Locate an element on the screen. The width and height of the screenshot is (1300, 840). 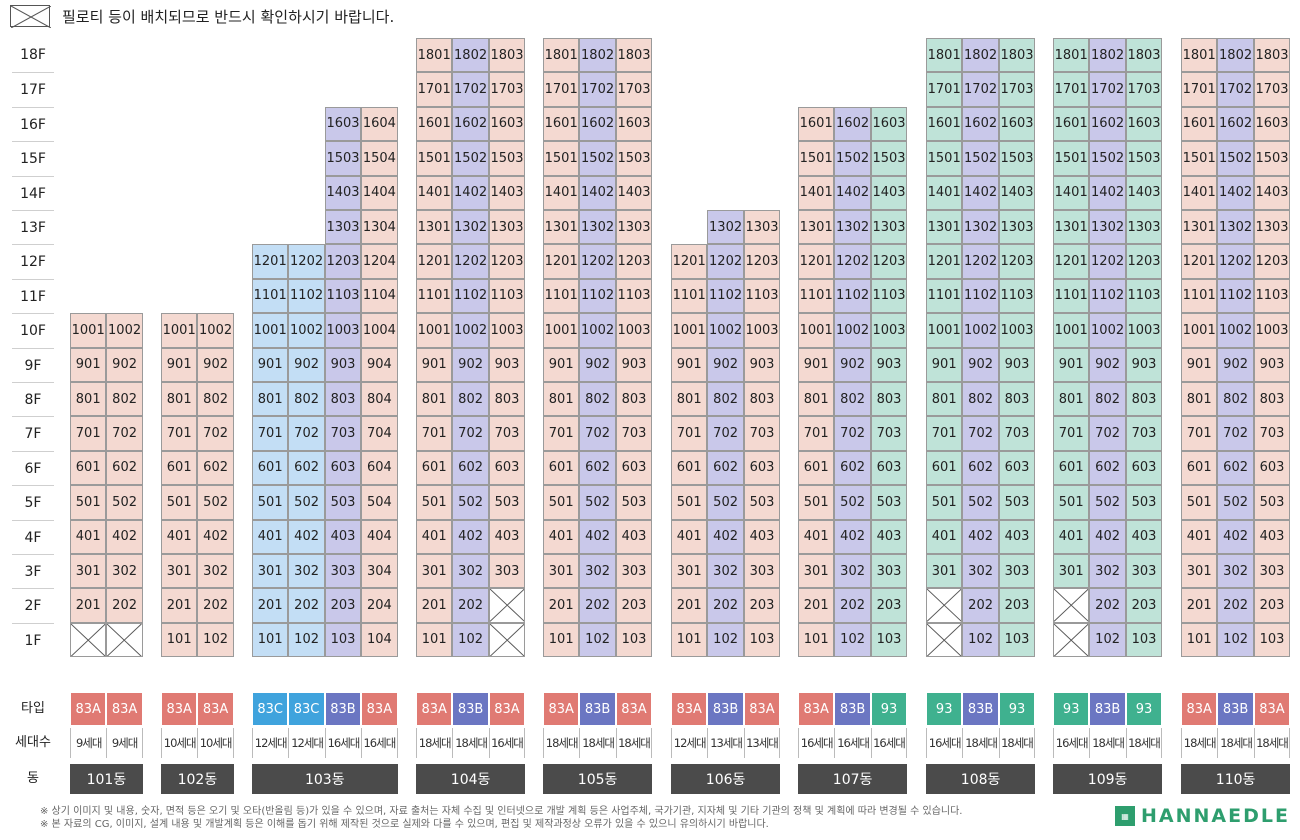
unit-cell: 103 is located at coordinates (889, 640).